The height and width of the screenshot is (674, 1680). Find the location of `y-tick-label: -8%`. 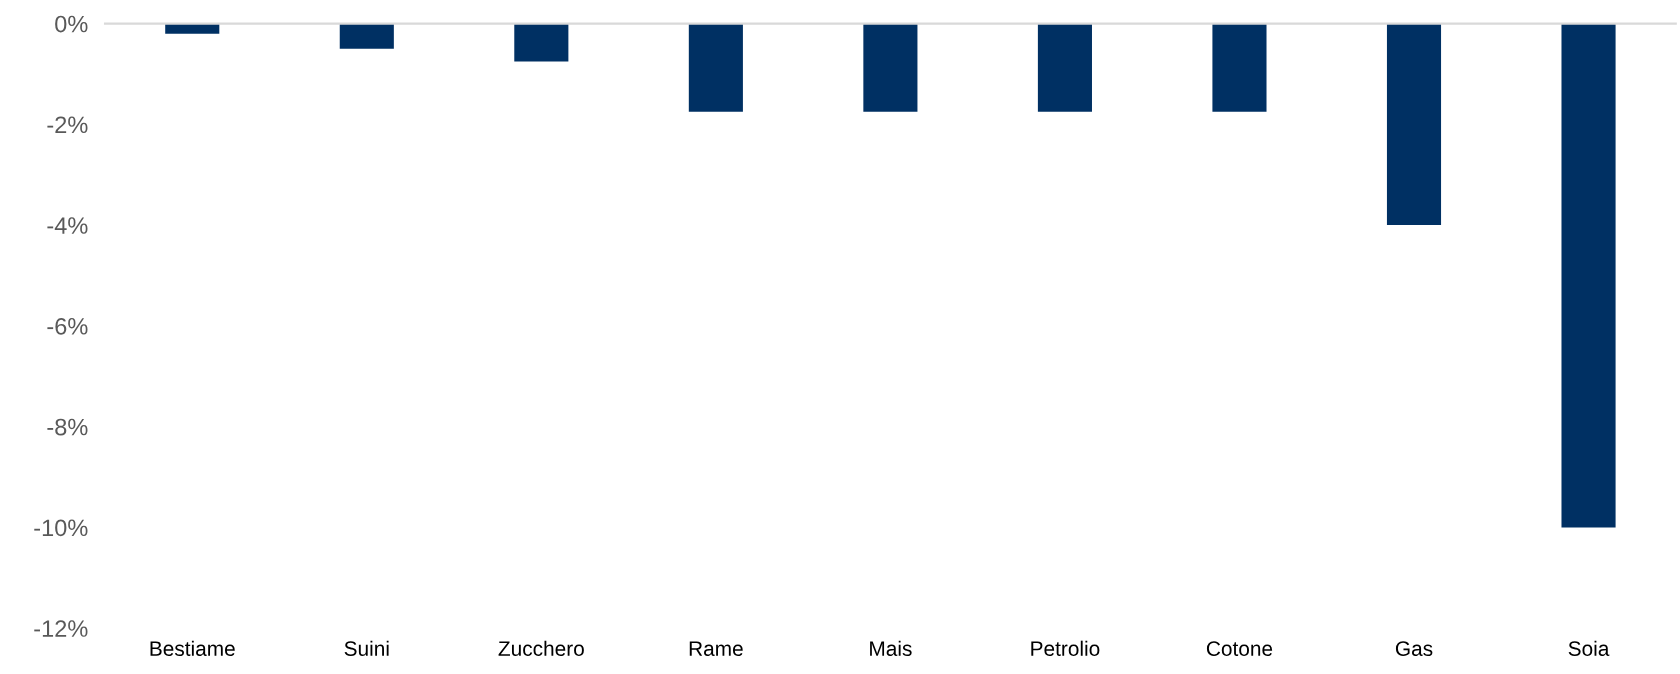

y-tick-label: -8% is located at coordinates (67, 427).